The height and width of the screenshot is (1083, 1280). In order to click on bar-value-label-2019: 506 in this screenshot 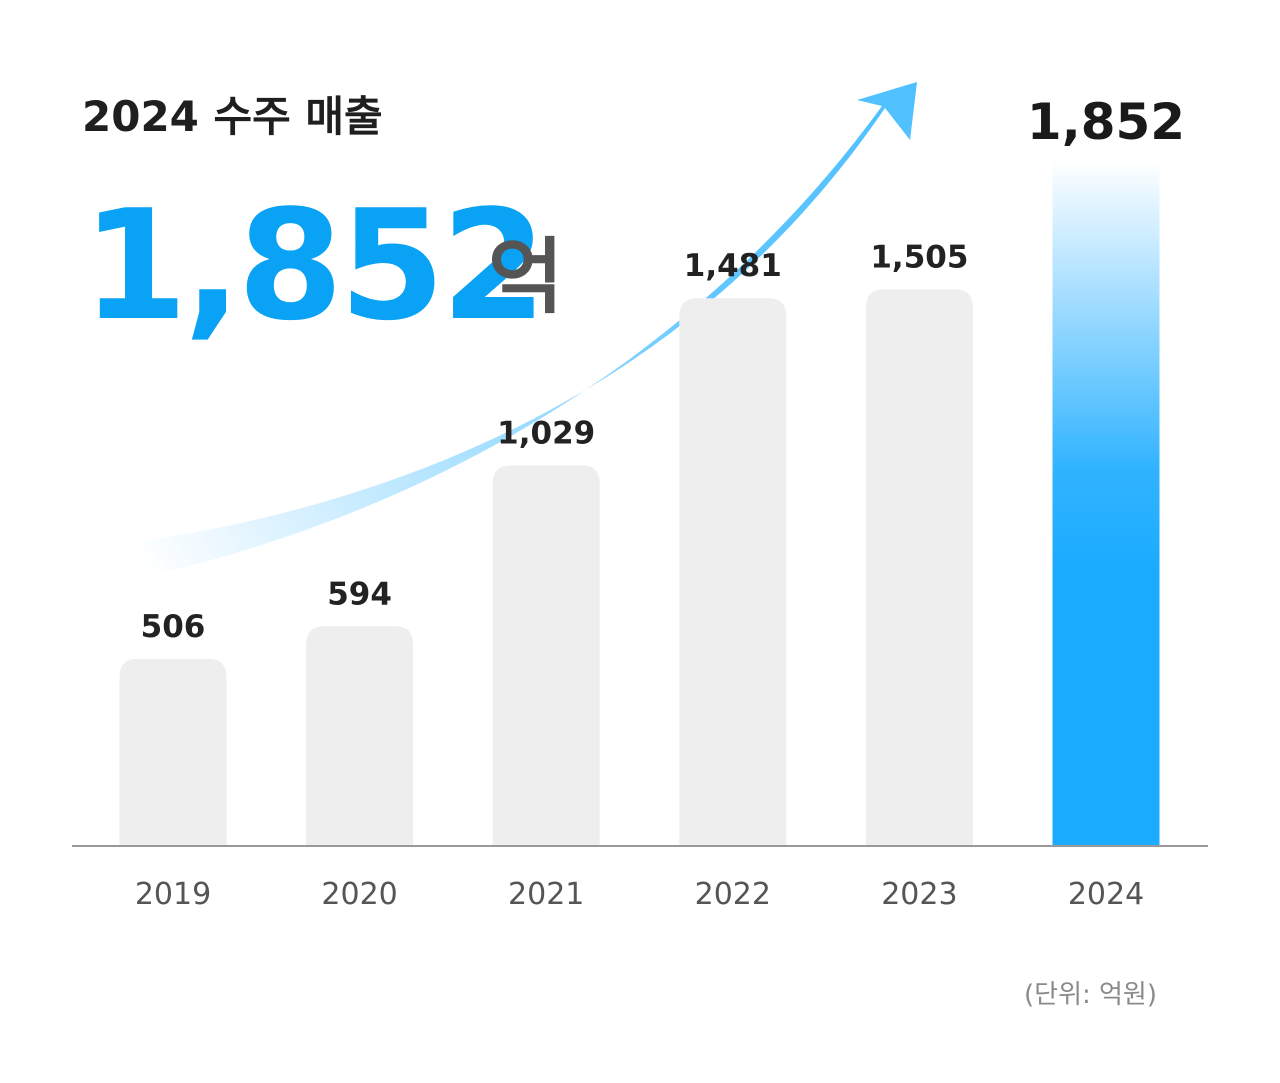, I will do `click(173, 627)`.